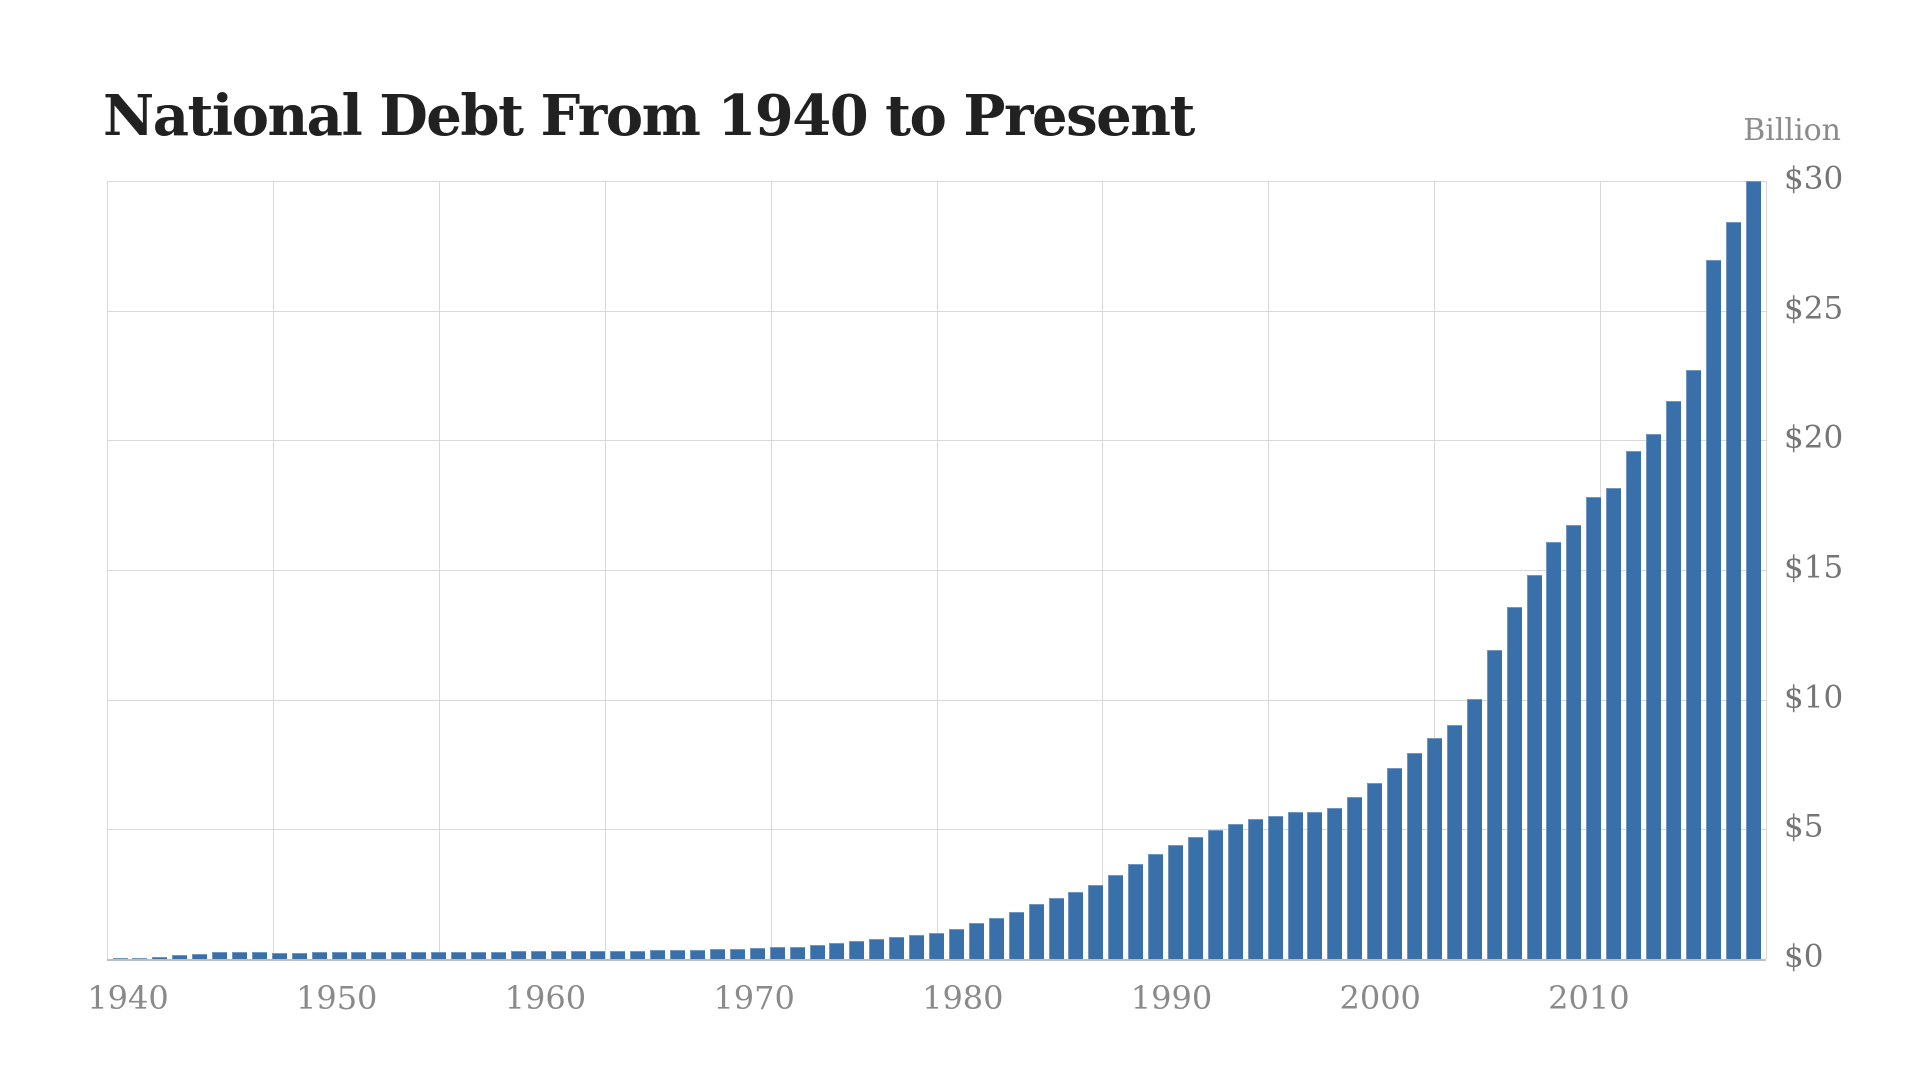  Describe the element at coordinates (478, 955) in the screenshot. I see `bar-1958` at that location.